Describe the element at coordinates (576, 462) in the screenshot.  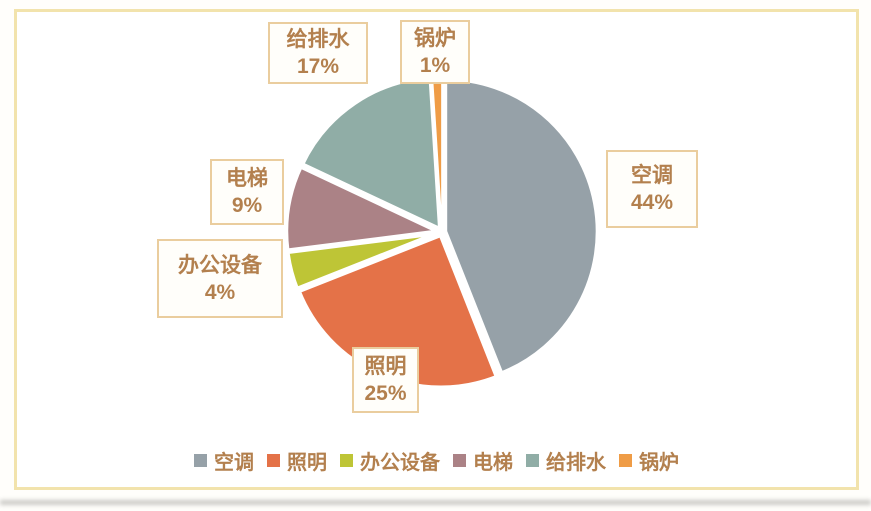
I see `legend-label: 给排水` at that location.